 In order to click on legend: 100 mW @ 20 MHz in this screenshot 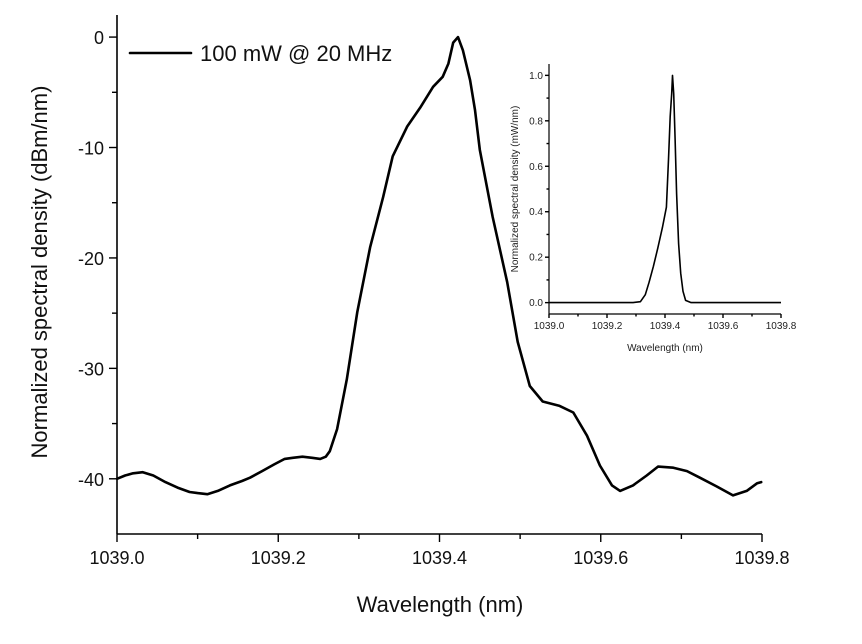, I will do `click(260, 53)`.